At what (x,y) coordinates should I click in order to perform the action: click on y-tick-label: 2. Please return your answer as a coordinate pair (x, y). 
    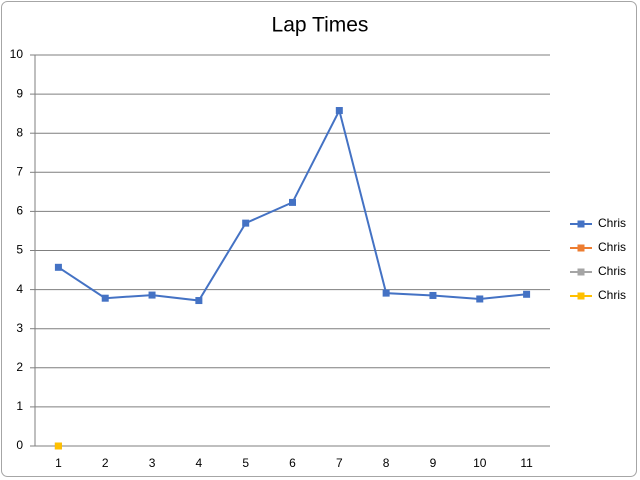
    Looking at the image, I should click on (19, 367).